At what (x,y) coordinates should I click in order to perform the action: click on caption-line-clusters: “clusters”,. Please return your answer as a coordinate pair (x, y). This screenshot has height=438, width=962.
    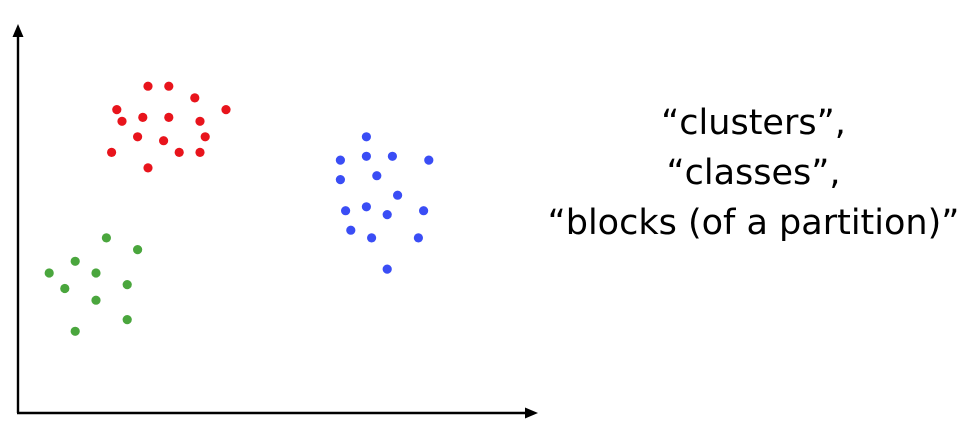
    Looking at the image, I should click on (753, 123).